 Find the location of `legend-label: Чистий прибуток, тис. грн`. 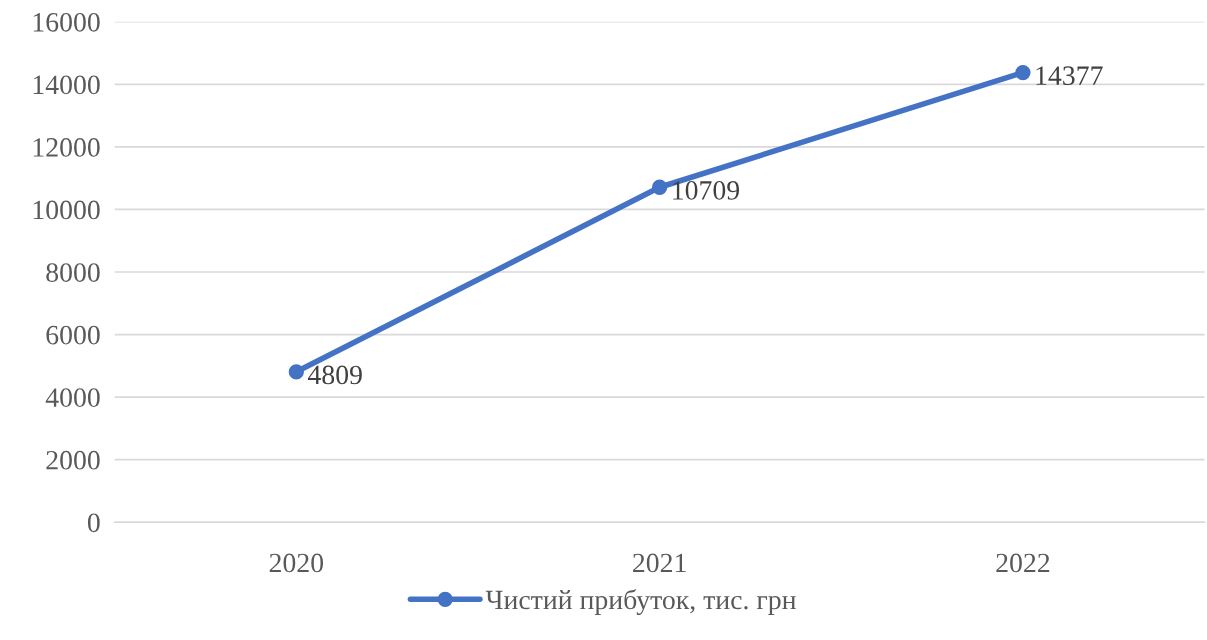

legend-label: Чистий прибуток, тис. грн is located at coordinates (640, 602).